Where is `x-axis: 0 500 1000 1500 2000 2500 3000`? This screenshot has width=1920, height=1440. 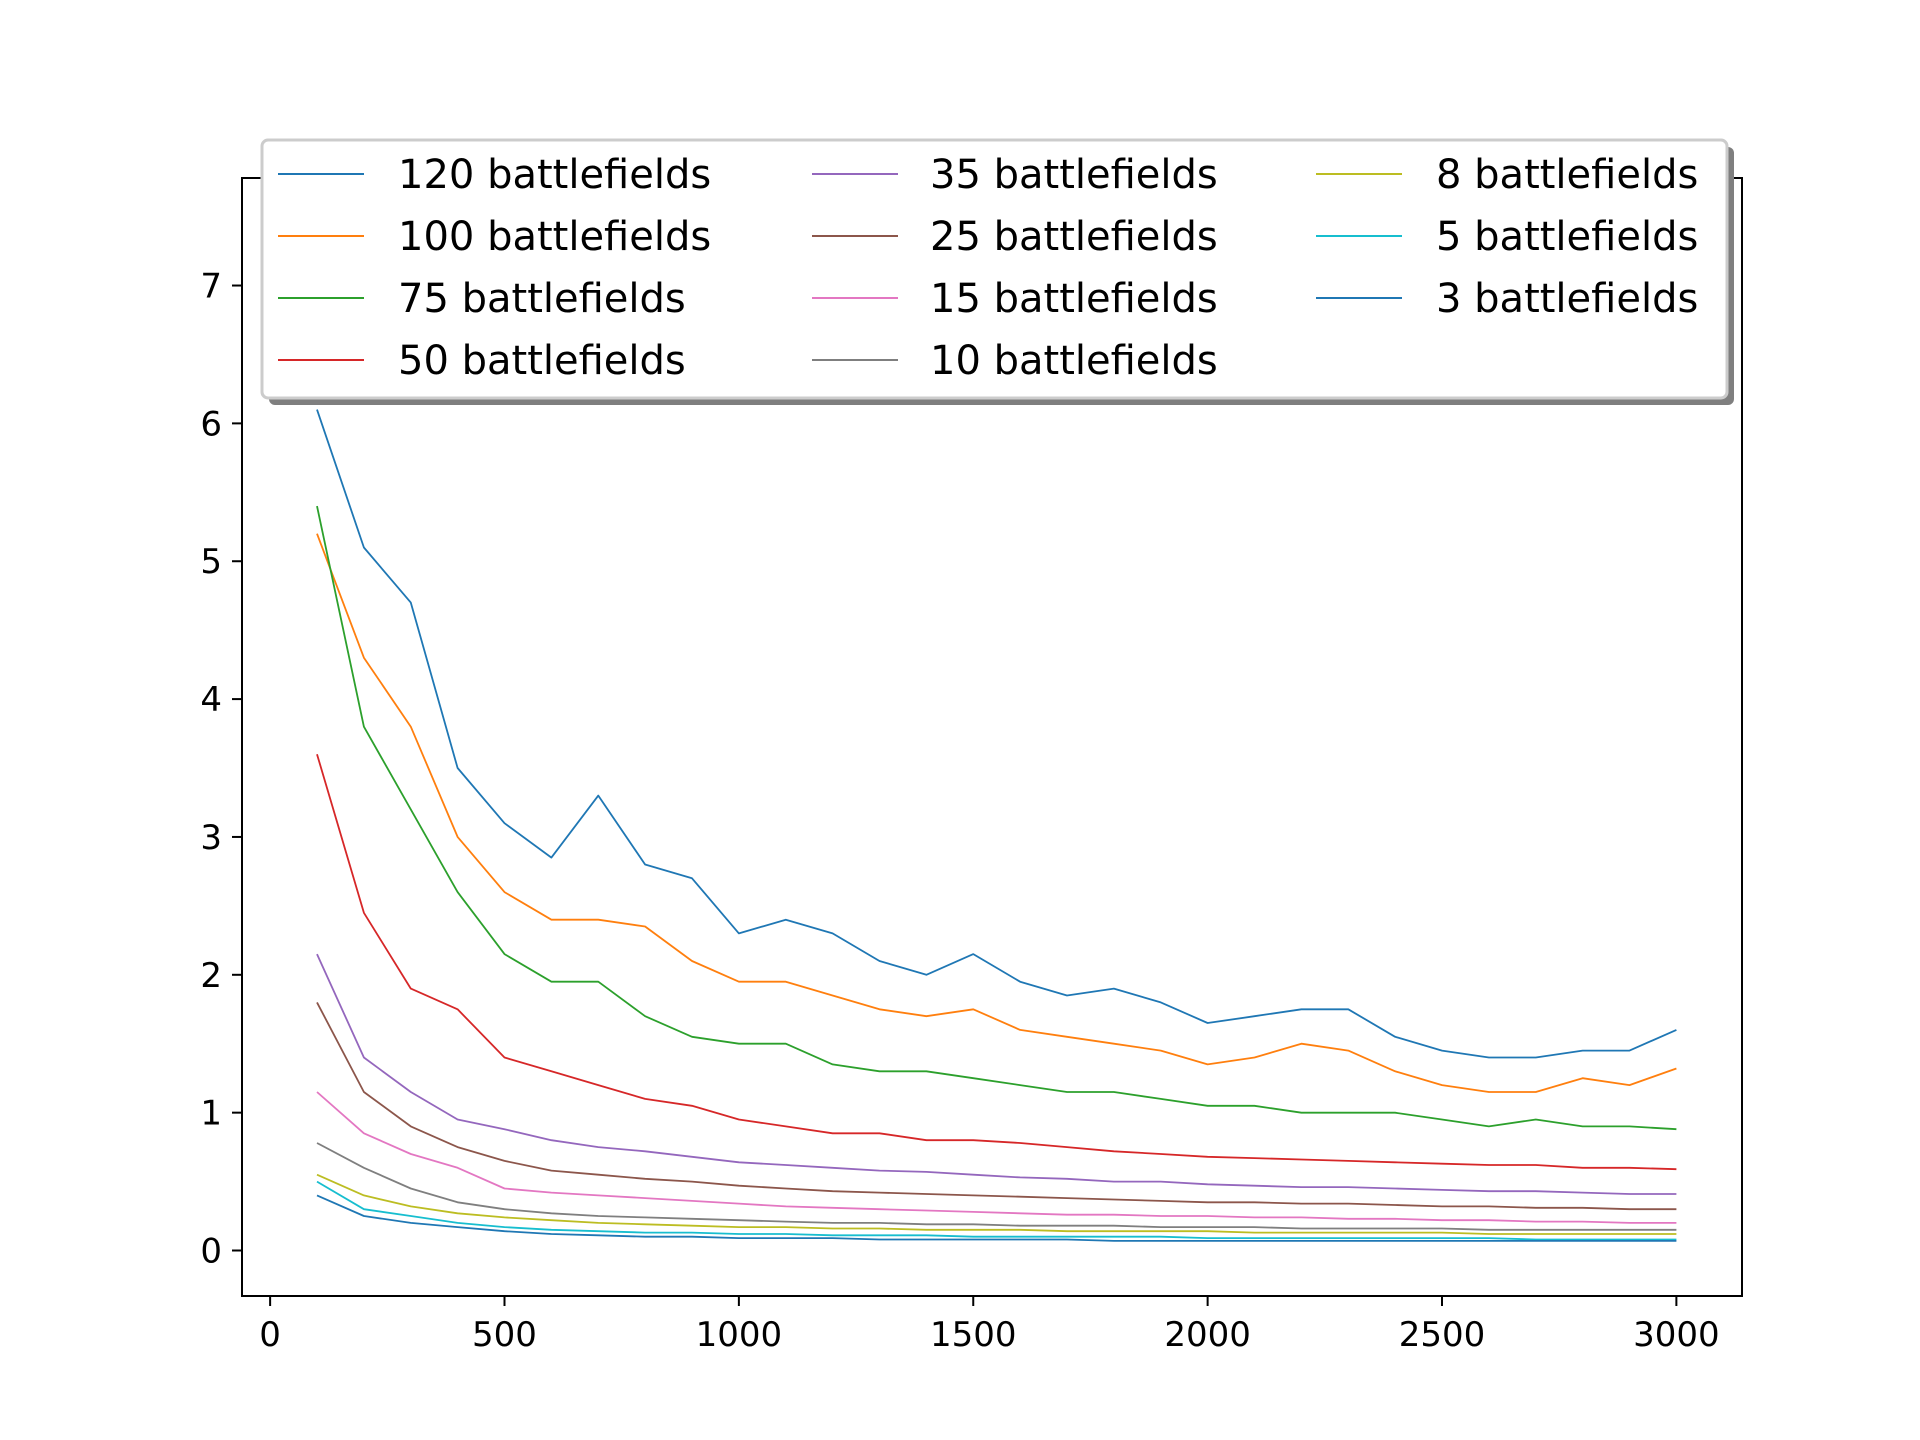
x-axis: 0 500 1000 1500 2000 2500 3000 is located at coordinates (989, 1325).